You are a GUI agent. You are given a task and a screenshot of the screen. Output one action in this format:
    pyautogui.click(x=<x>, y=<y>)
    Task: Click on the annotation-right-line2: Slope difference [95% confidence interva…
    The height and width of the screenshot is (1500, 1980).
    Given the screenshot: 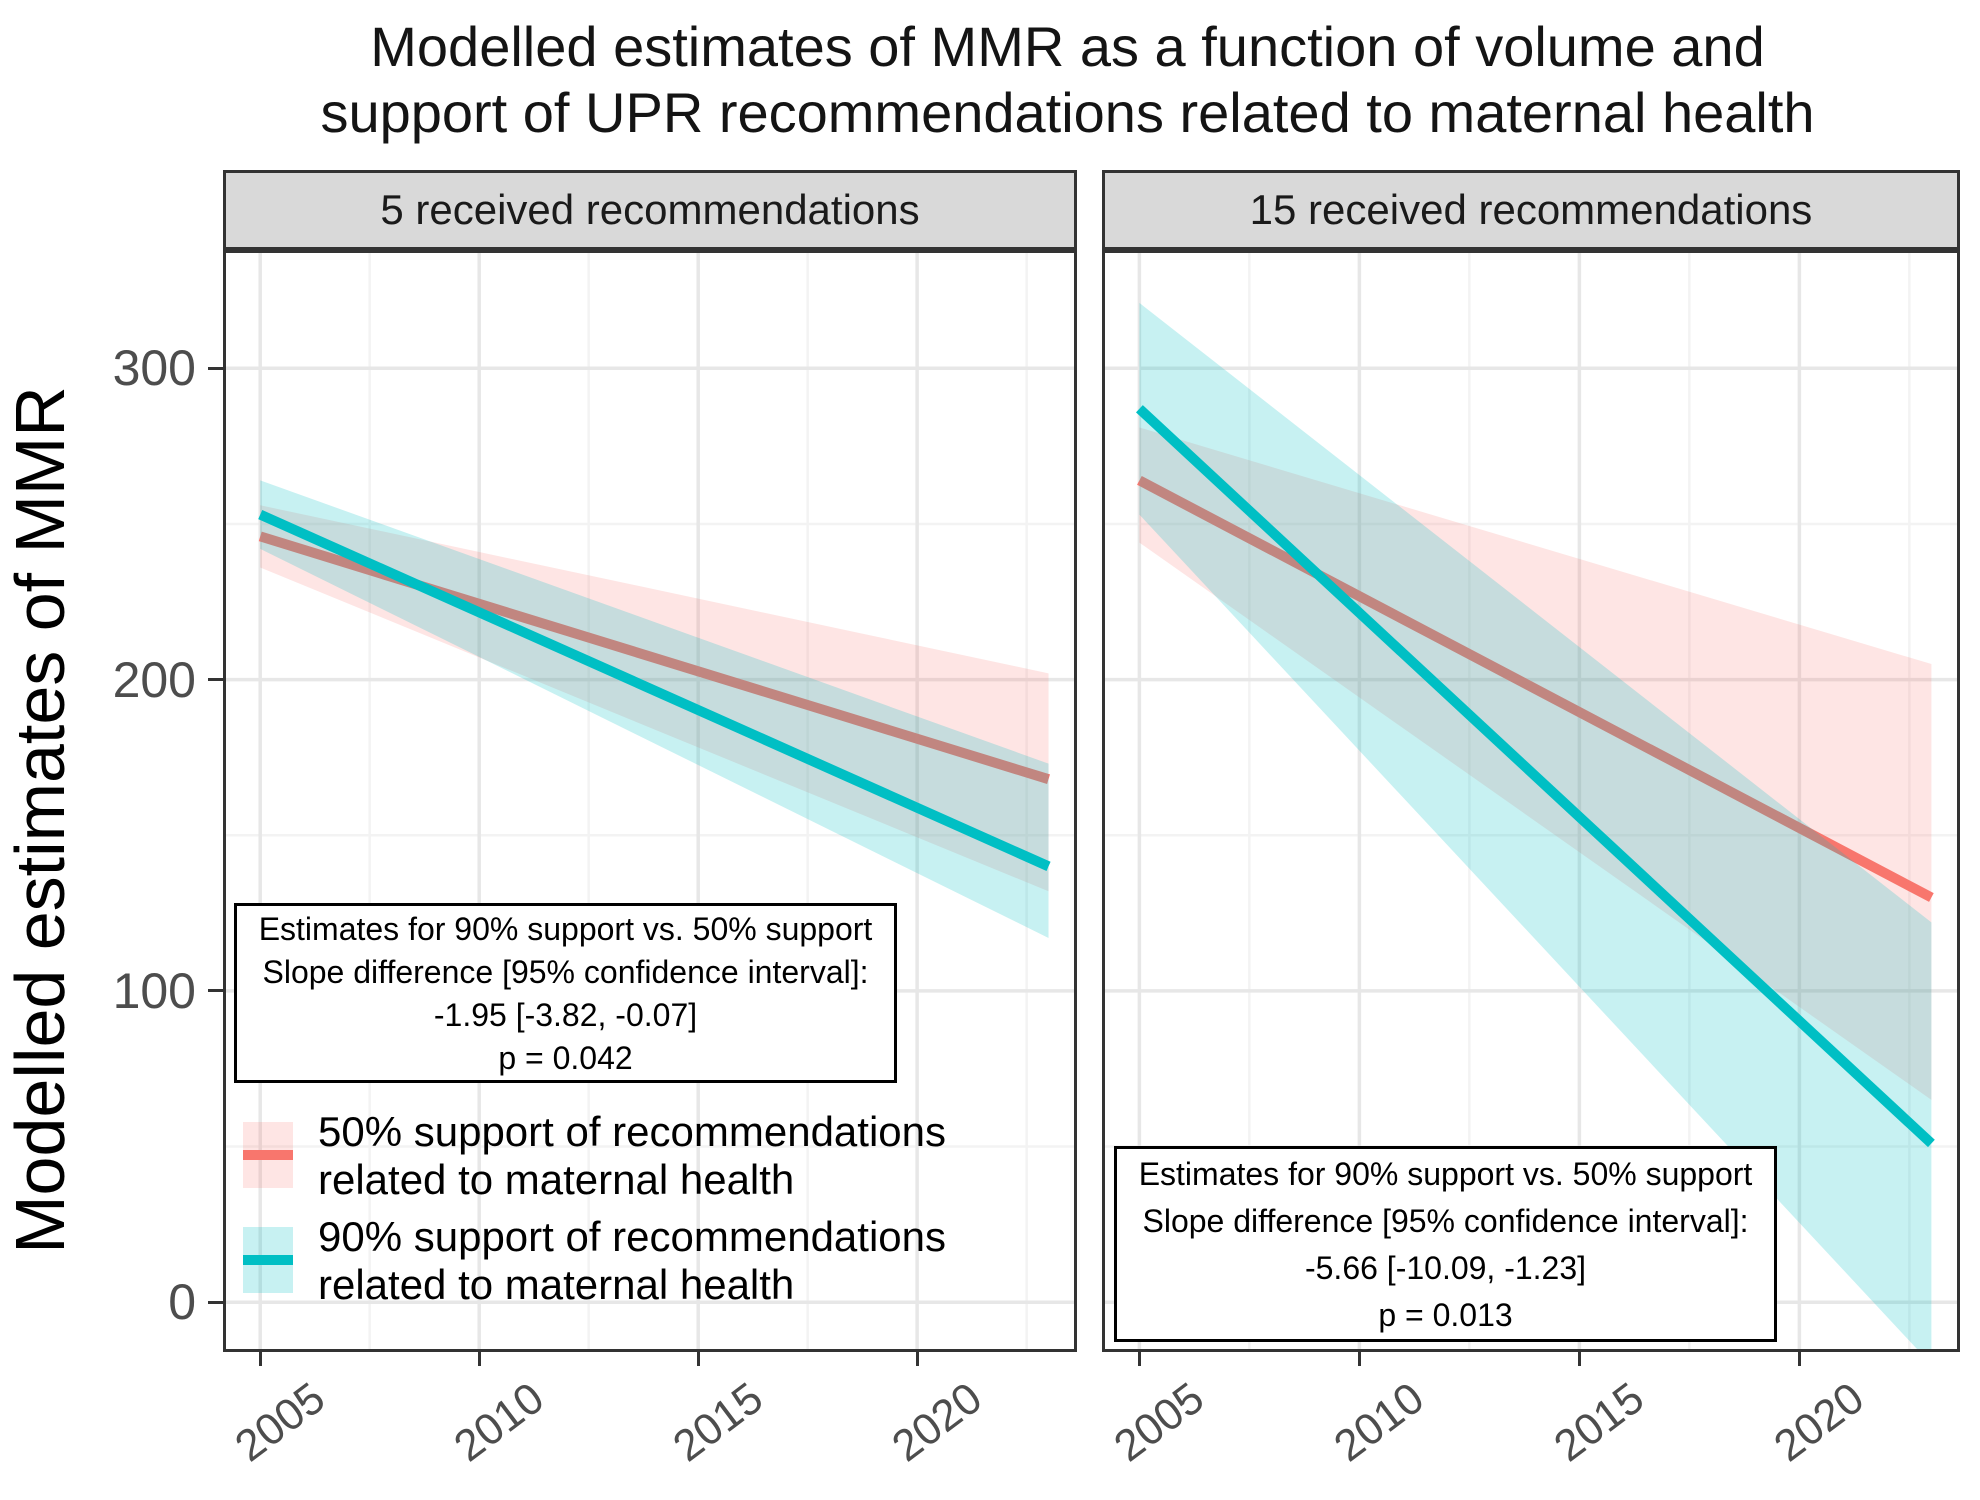 What is the action you would take?
    pyautogui.click(x=1445, y=1221)
    